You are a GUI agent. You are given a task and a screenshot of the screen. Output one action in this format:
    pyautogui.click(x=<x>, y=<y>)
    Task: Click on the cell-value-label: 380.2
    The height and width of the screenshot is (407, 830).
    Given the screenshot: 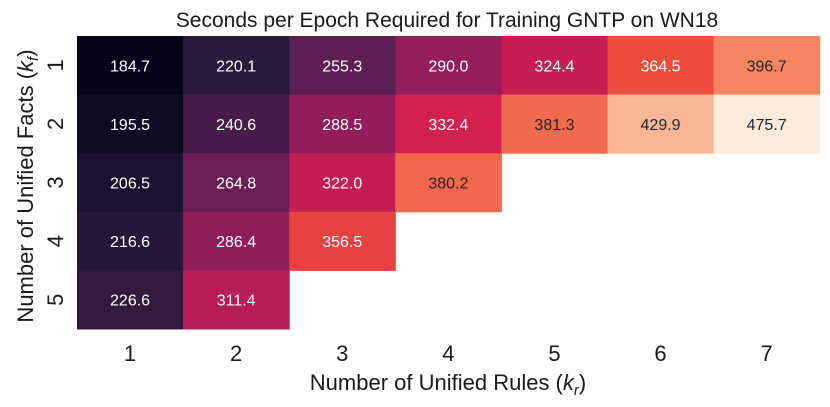 What is the action you would take?
    pyautogui.click(x=448, y=184)
    